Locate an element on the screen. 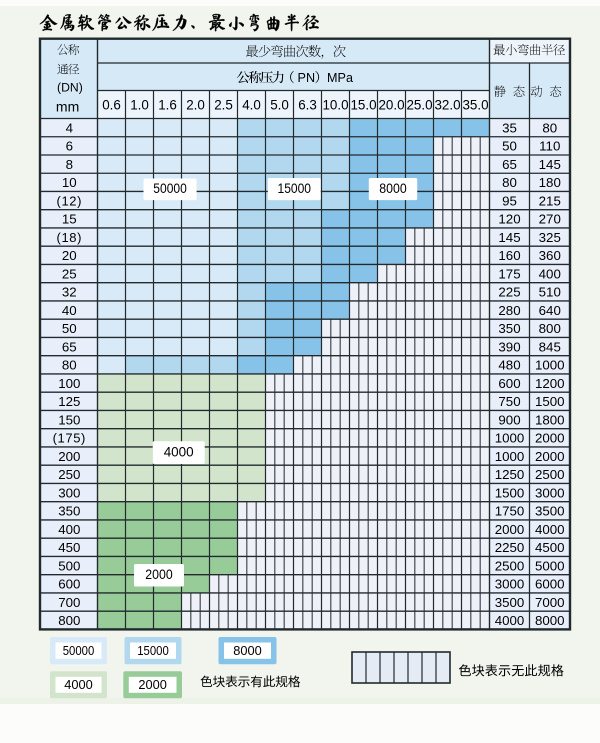 Image resolution: width=600 pixels, height=743 pixels. svg-text: MPa is located at coordinates (340, 78).